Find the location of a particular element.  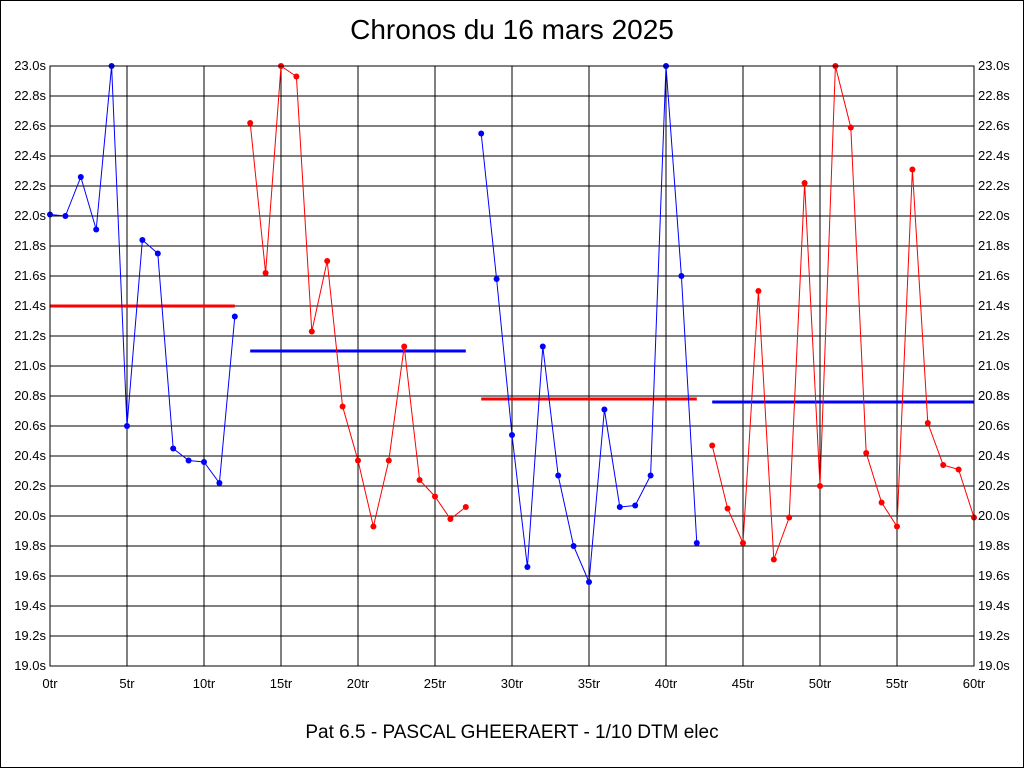

y-tick-label-right: 21.6s is located at coordinates (994, 275).